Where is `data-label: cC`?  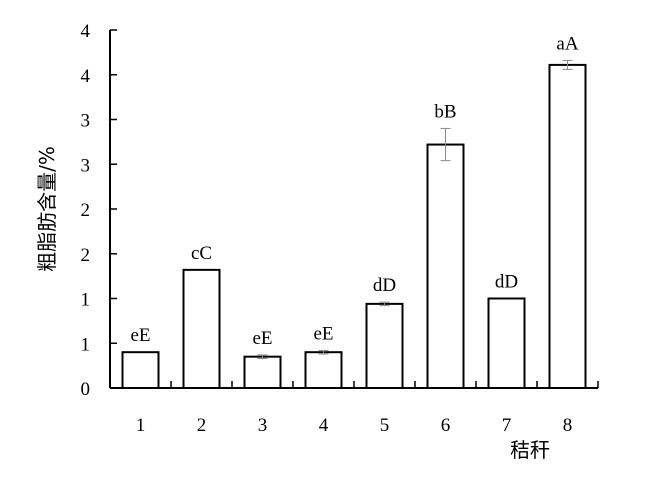
data-label: cC is located at coordinates (201, 253).